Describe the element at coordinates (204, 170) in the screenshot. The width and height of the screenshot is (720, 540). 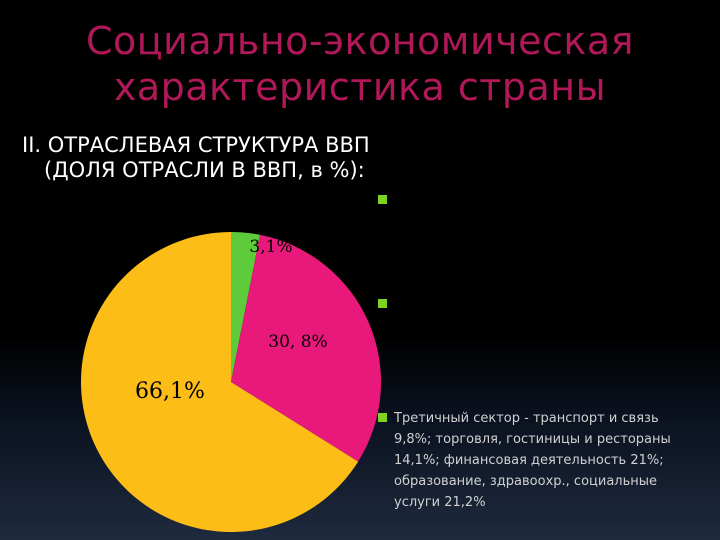
I see `subtitle-line-2: (ДОЛЯ ОТРАСЛИ В ВВП, в %):` at that location.